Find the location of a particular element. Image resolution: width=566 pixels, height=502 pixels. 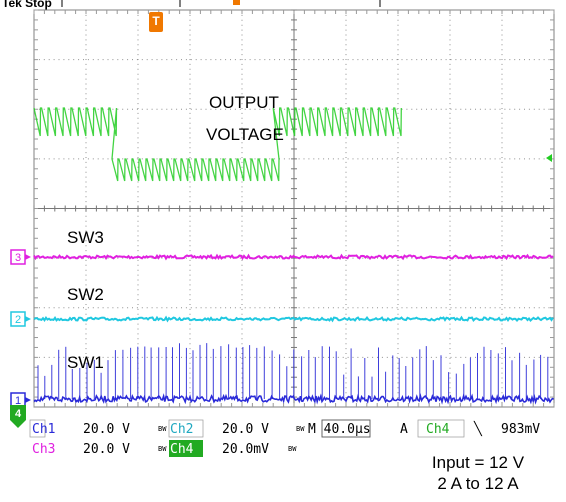

ch3-label: Ch3 is located at coordinates (43, 449).